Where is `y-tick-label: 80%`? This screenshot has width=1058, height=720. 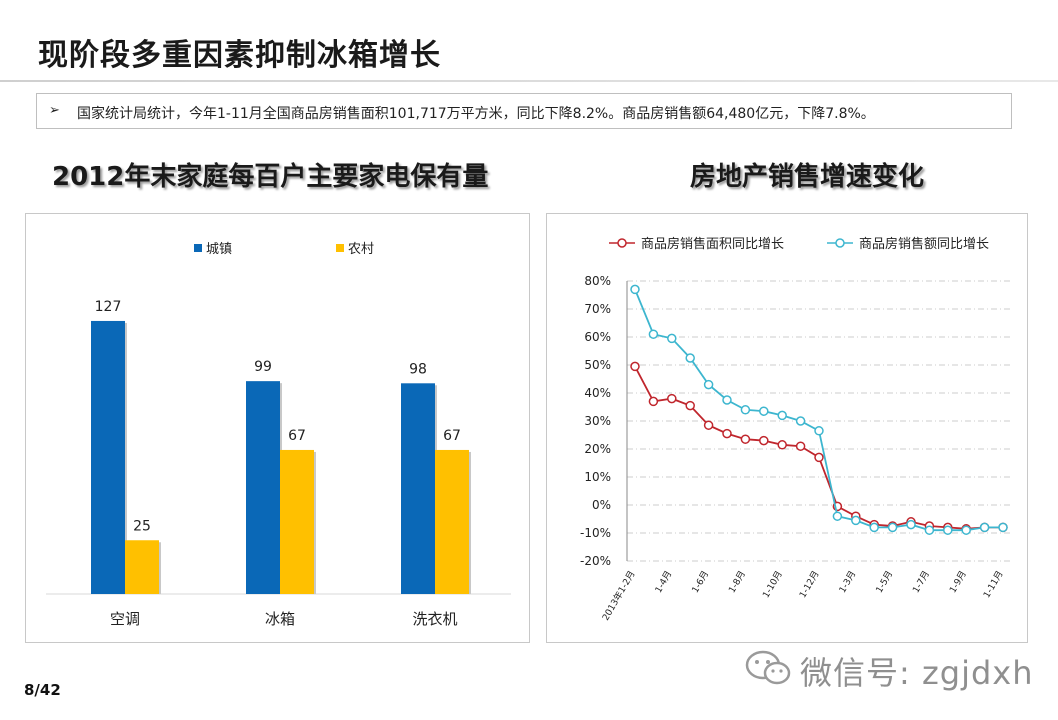
y-tick-label: 80% is located at coordinates (597, 281).